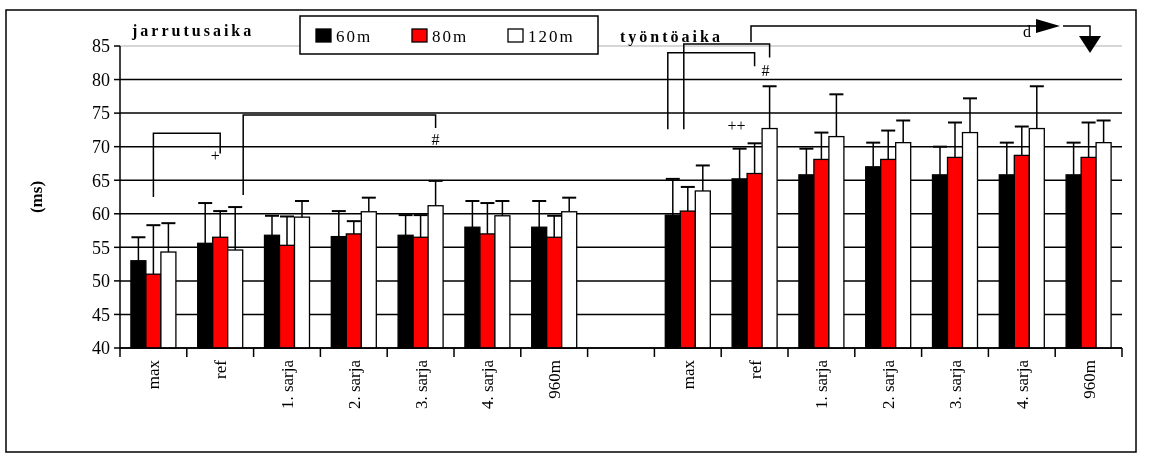  Describe the element at coordinates (101, 281) in the screenshot. I see `y-tick-label: 50` at that location.